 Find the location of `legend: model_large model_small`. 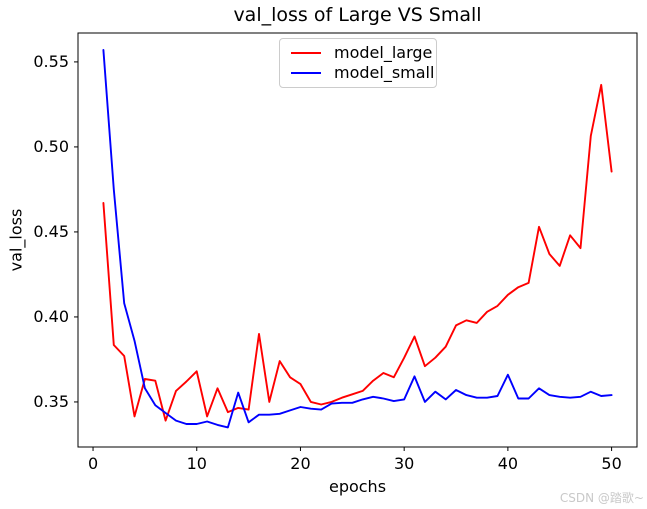

legend: model_large model_small is located at coordinates (358, 63).